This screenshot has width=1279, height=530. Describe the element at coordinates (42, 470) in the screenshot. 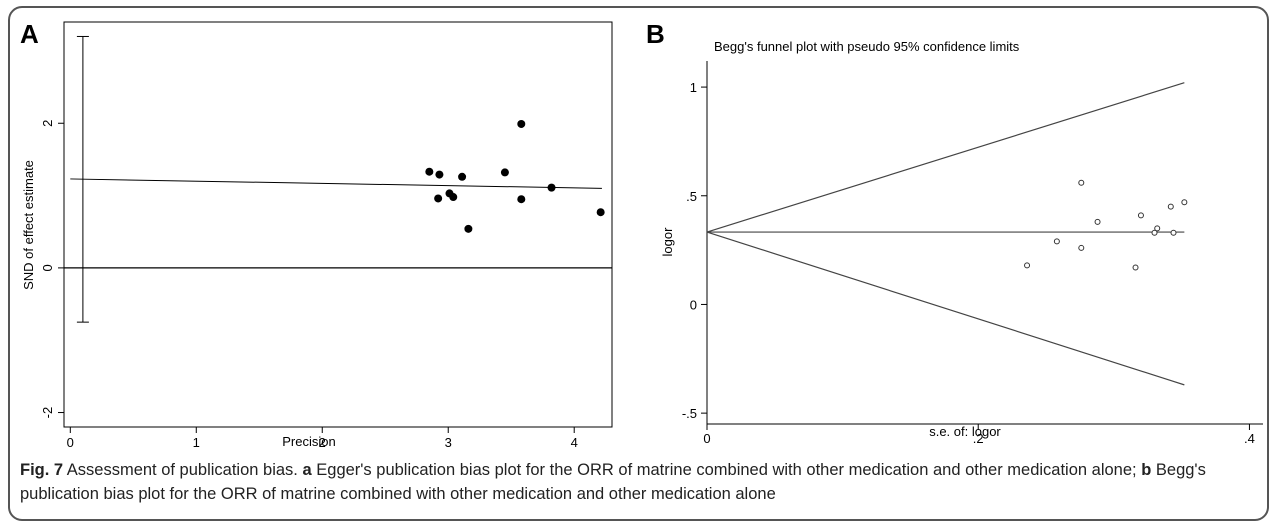

I see `caption-fig-label: Fig. 7` at that location.